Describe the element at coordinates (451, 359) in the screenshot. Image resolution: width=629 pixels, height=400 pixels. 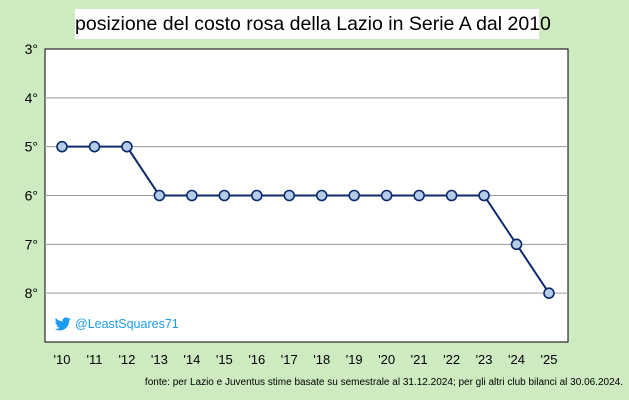
I see `x-tick-label: '22` at that location.